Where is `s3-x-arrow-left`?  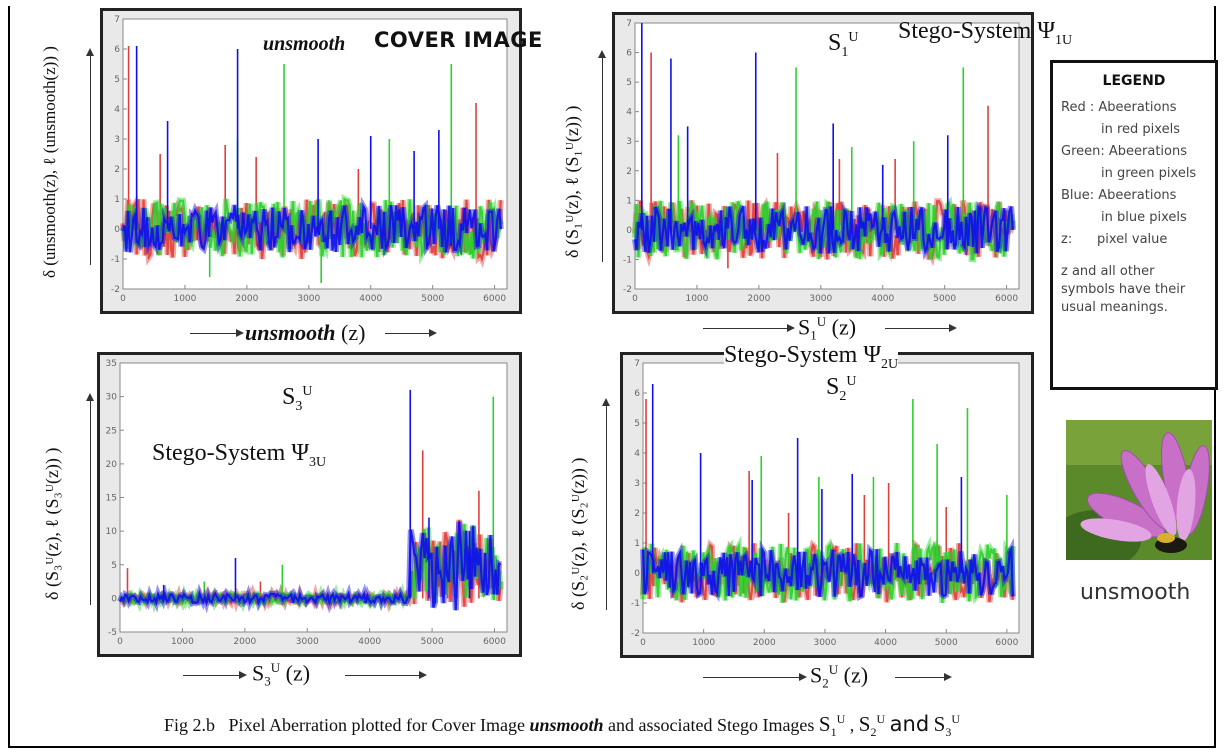 s3-x-arrow-left is located at coordinates (215, 675).